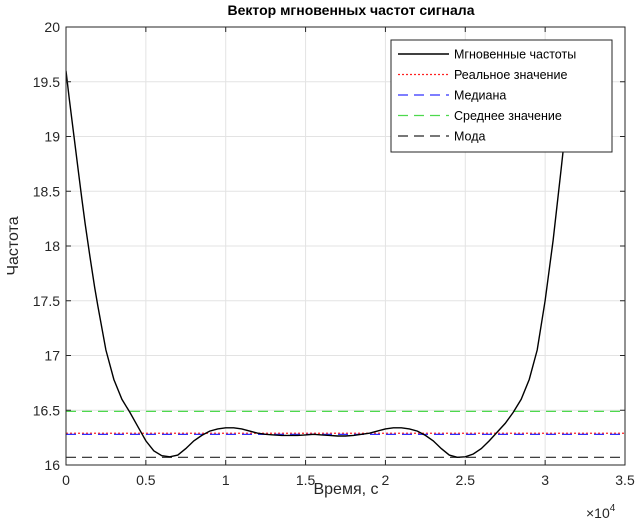 This screenshot has width=640, height=525. What do you see at coordinates (66, 480) in the screenshot?
I see `x-tick-label: 0` at bounding box center [66, 480].